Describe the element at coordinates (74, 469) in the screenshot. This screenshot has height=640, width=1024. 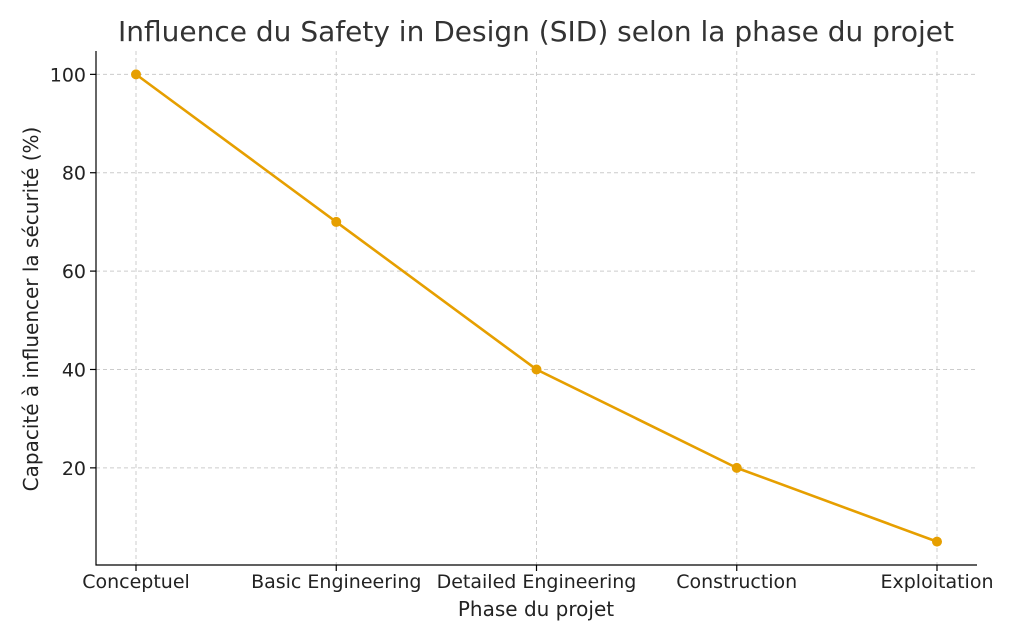
I see `y-tick-label: 20` at that location.